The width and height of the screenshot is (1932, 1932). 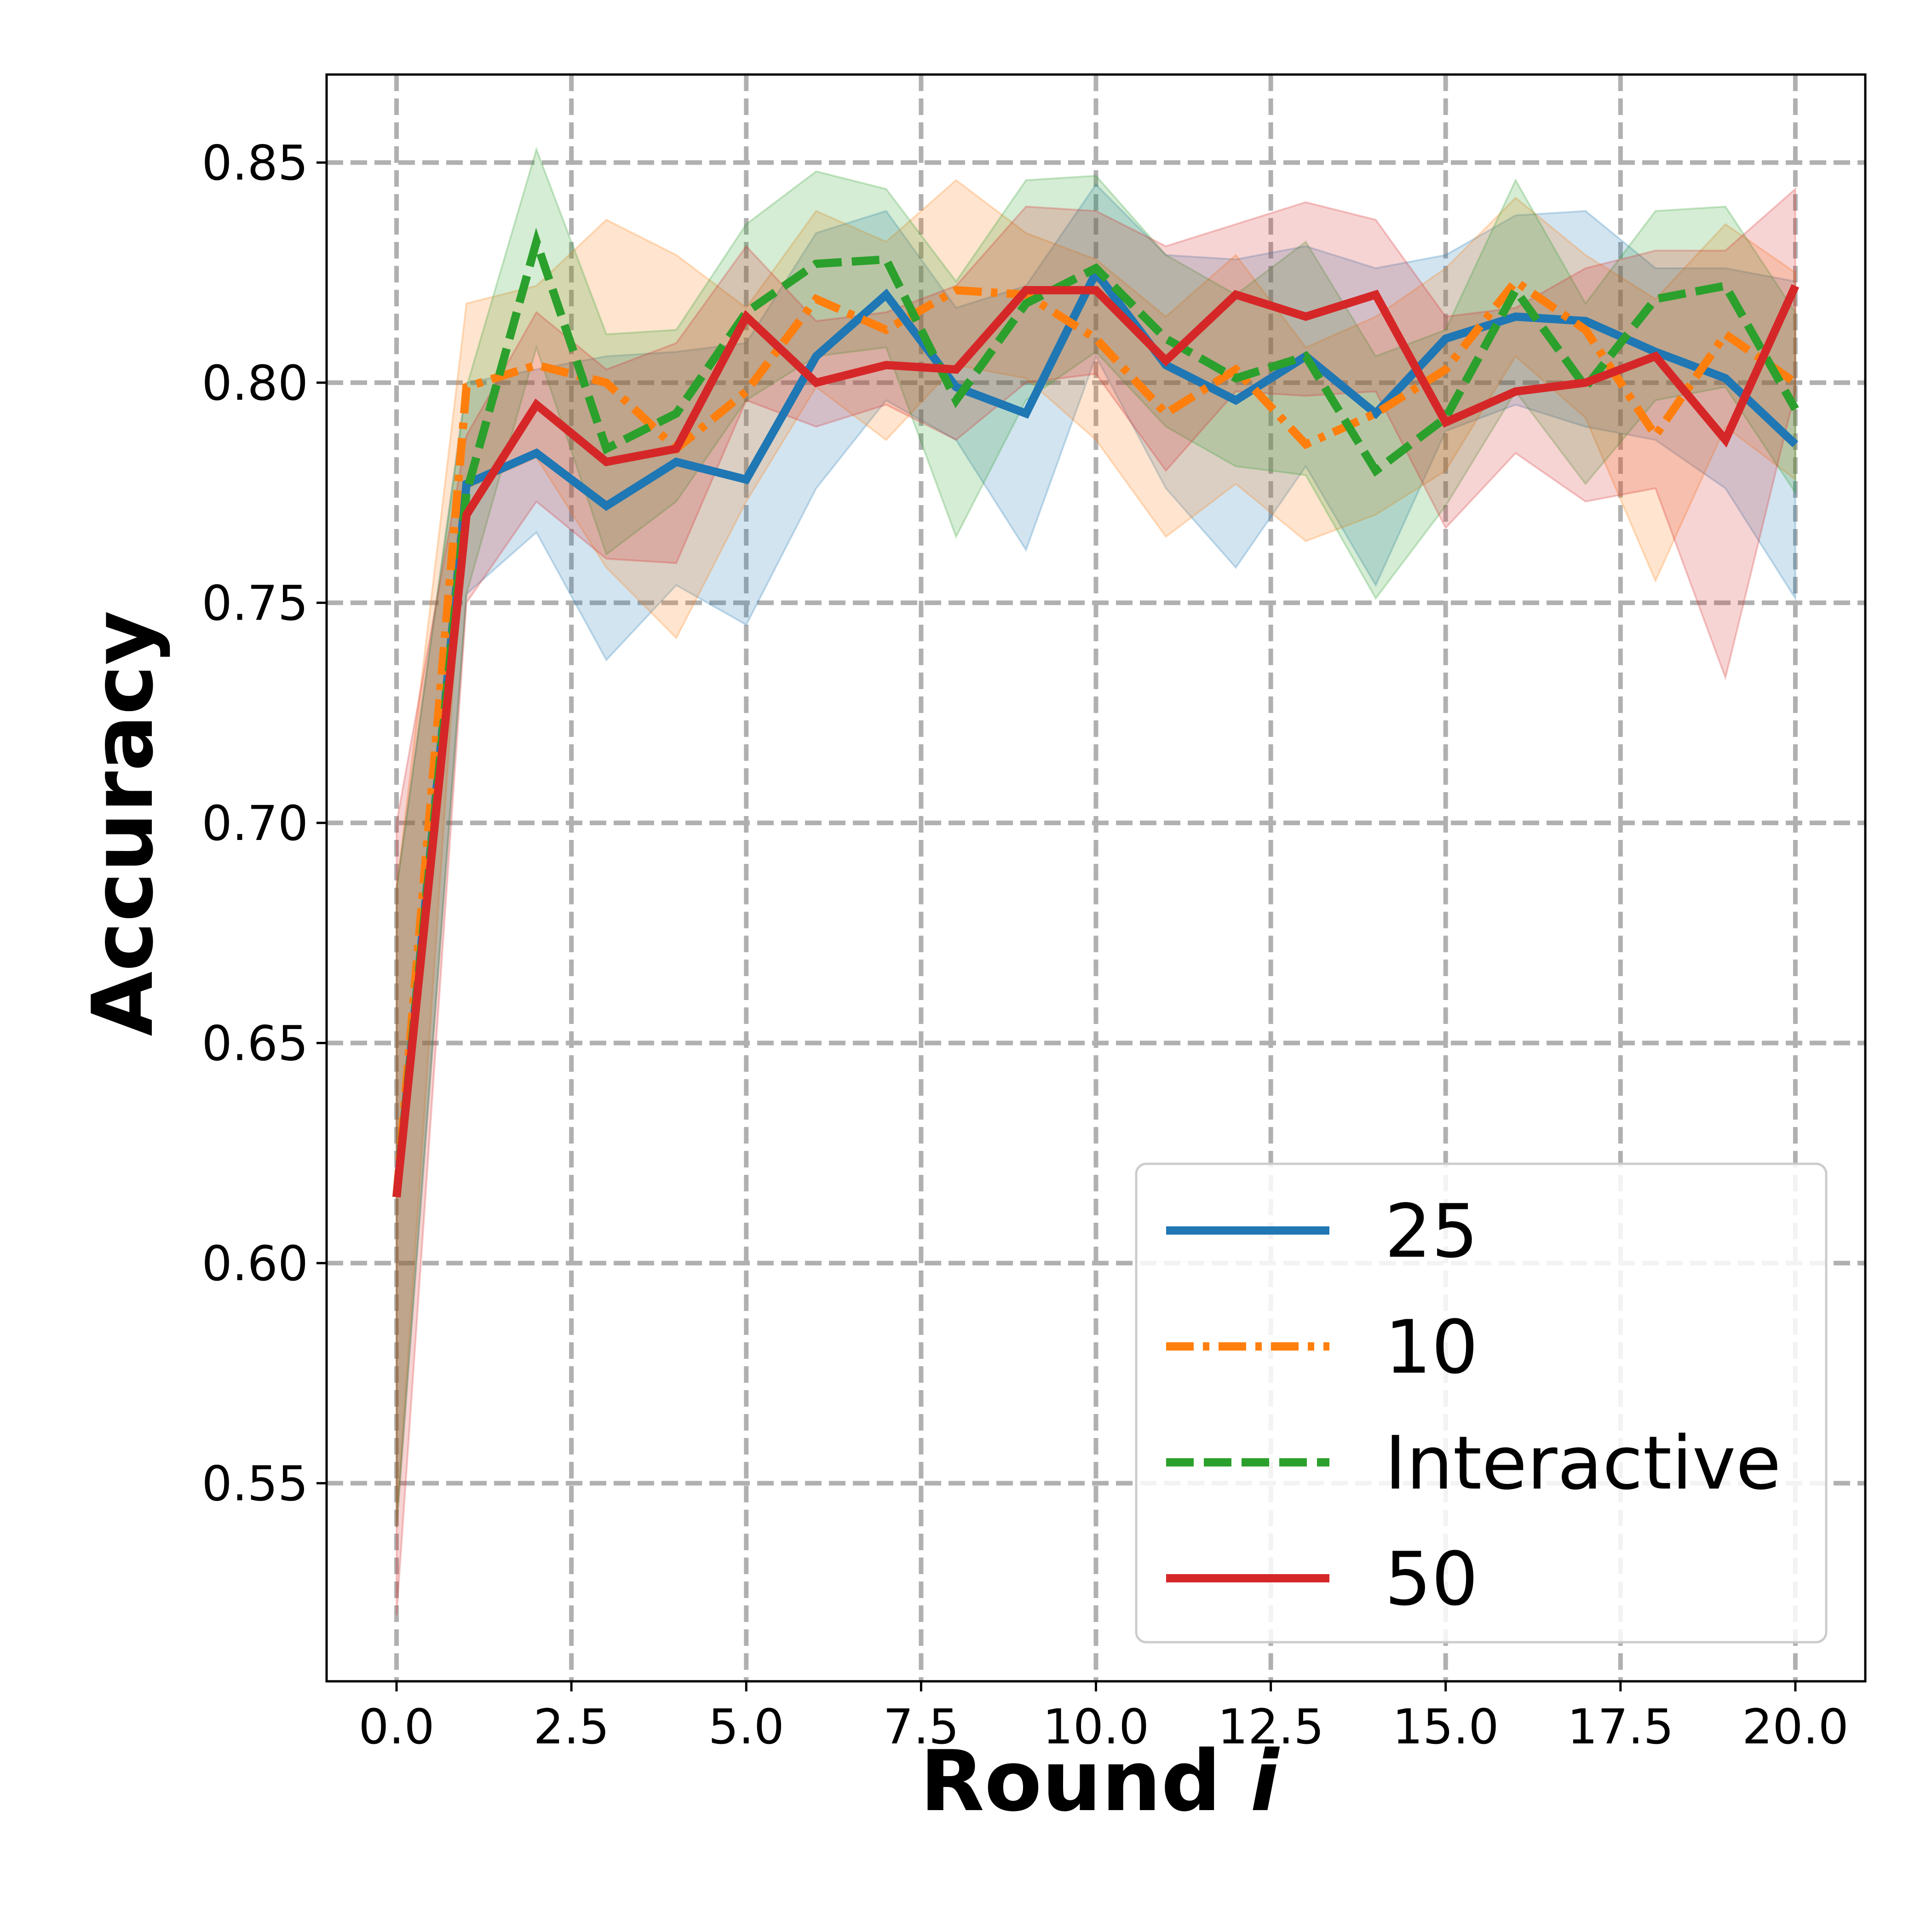 I want to click on x-tick-label: 10.0, so click(x=1096, y=1727).